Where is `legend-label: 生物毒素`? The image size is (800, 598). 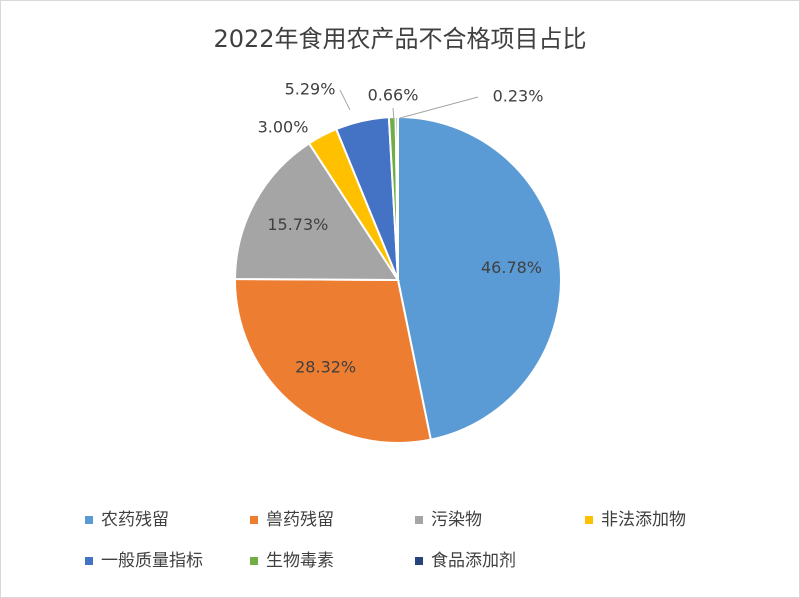 legend-label: 生物毒素 is located at coordinates (300, 561).